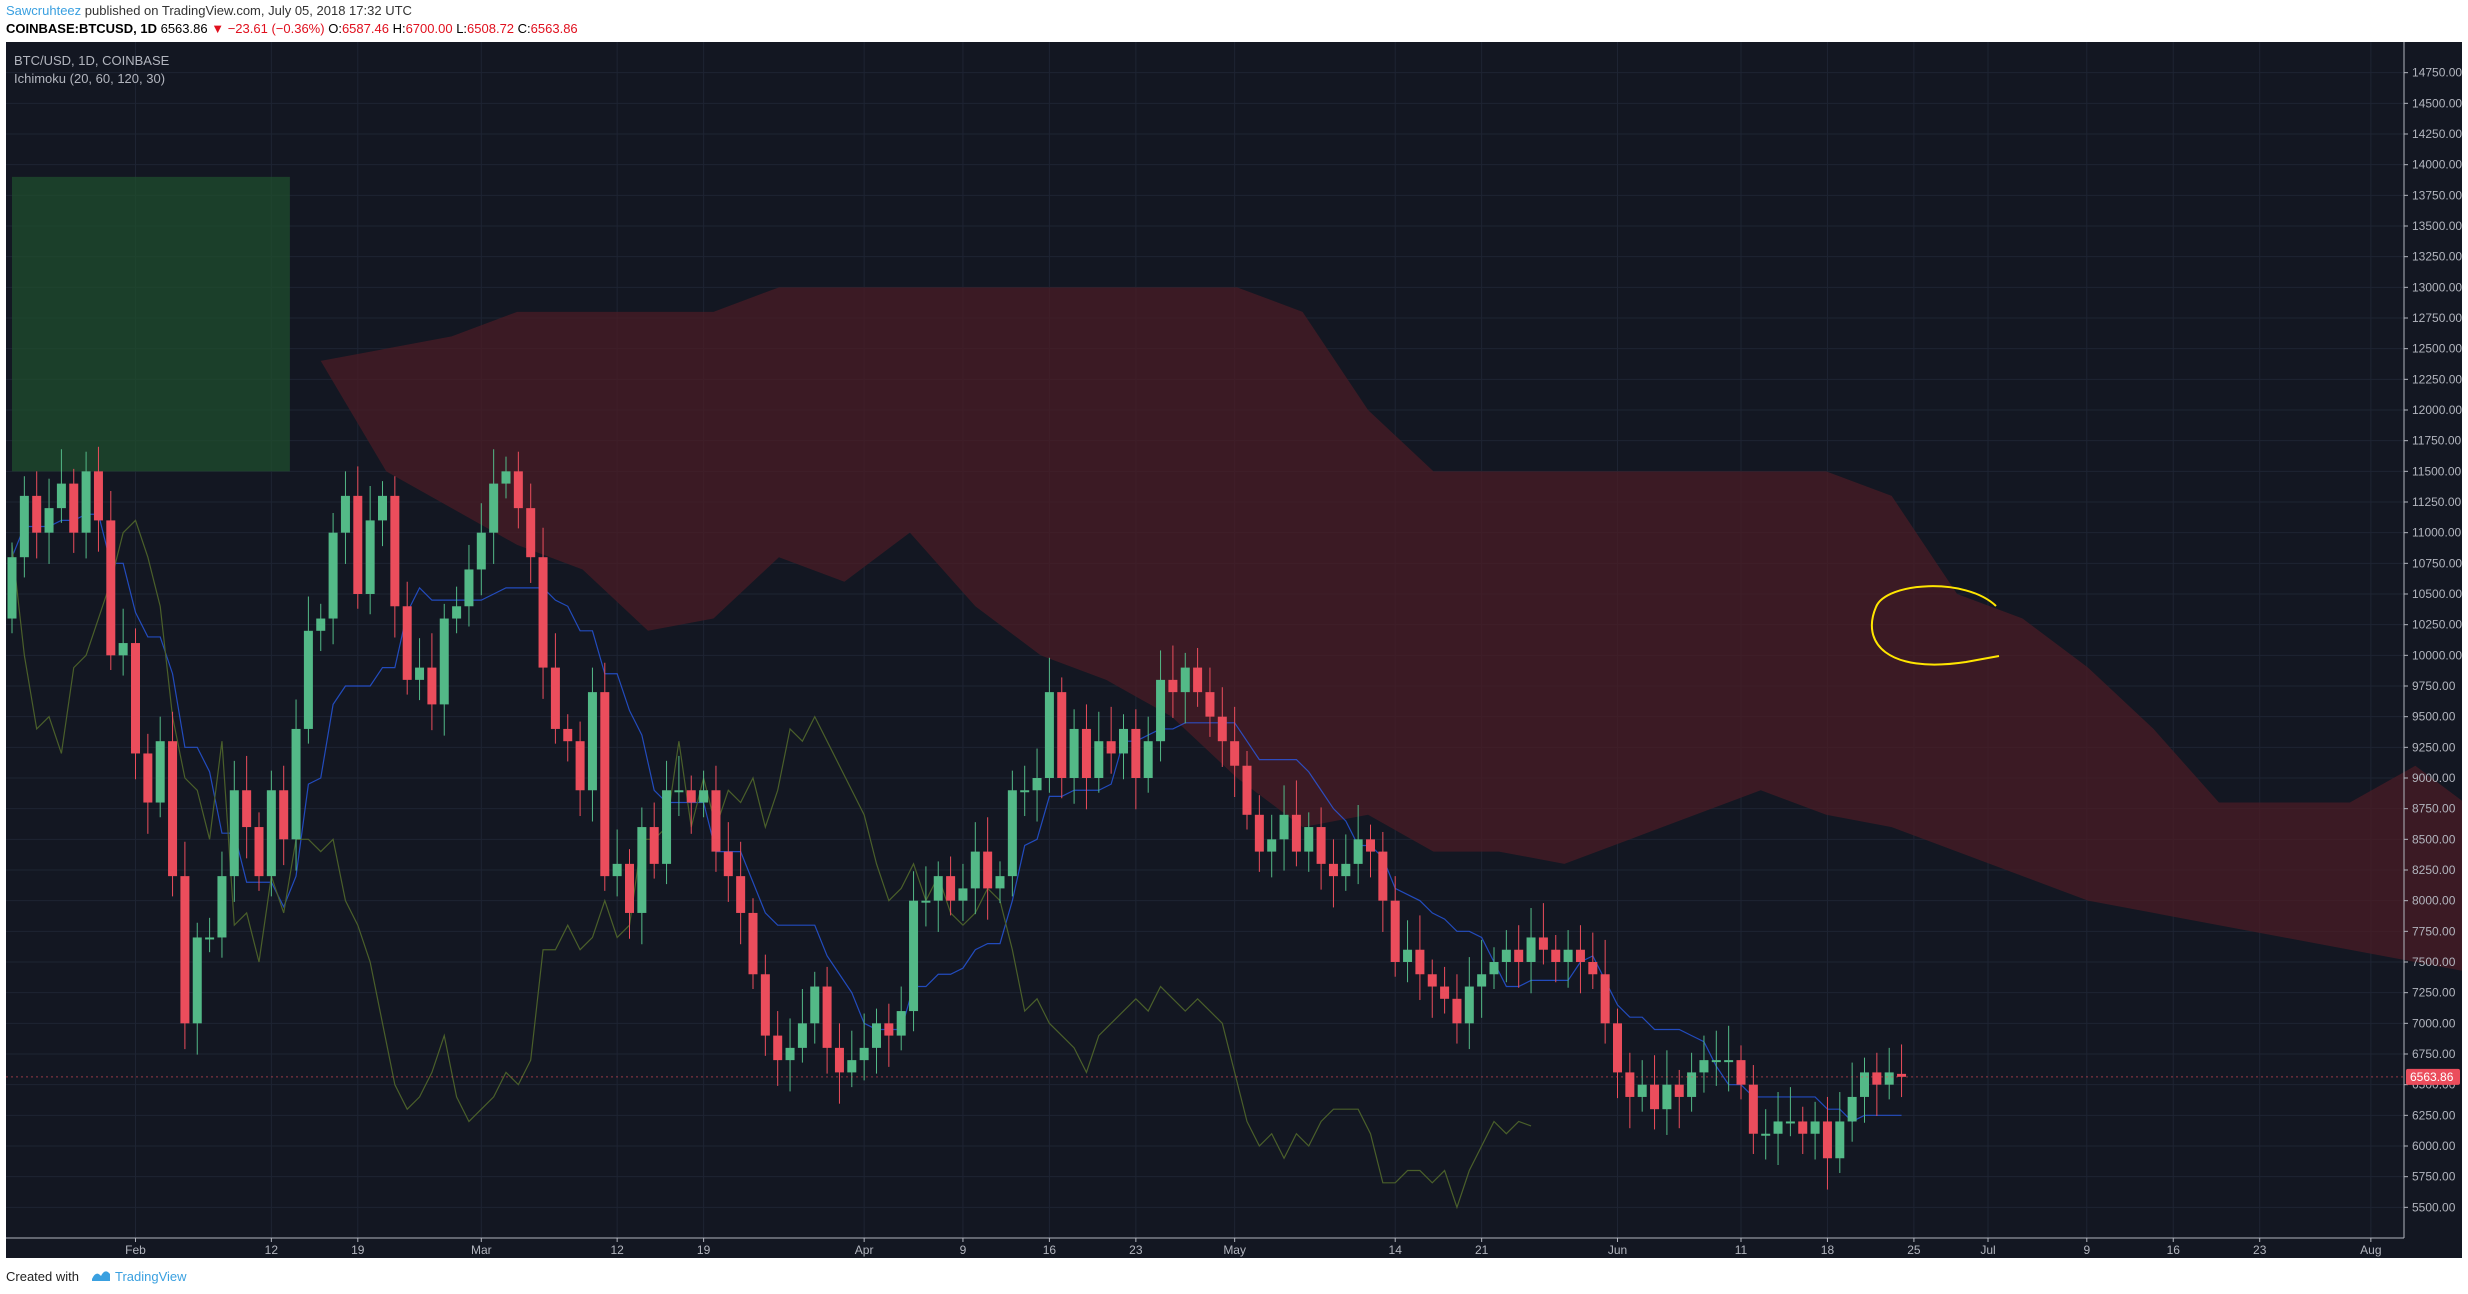 The height and width of the screenshot is (1294, 2468). Describe the element at coordinates (90, 78) in the screenshot. I see `legend-indicator: Ichimoku (20, 60, 120, 30)` at that location.